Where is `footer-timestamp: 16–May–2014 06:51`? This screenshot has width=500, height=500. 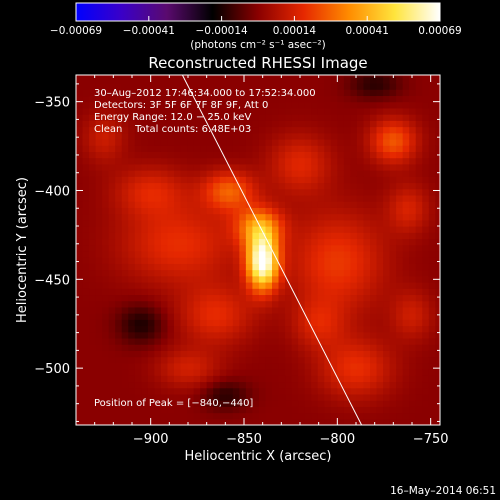
footer-timestamp: 16–May–2014 06:51 is located at coordinates (443, 491).